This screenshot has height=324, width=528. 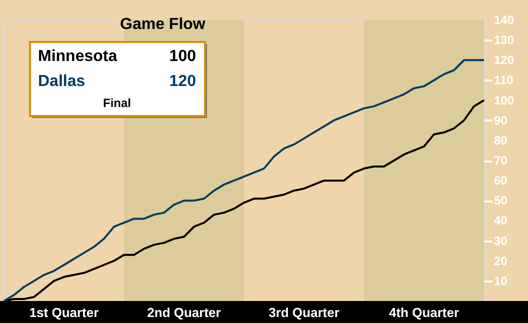 What do you see at coordinates (163, 24) in the screenshot?
I see `chart-title: Game Flow` at bounding box center [163, 24].